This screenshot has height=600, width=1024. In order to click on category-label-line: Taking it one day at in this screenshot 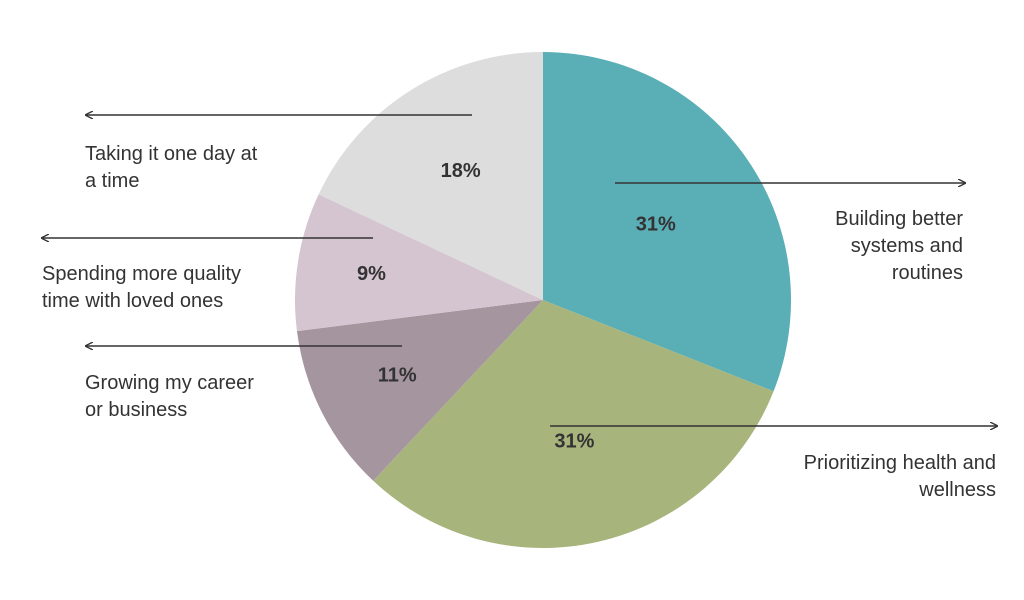, I will do `click(171, 154)`.